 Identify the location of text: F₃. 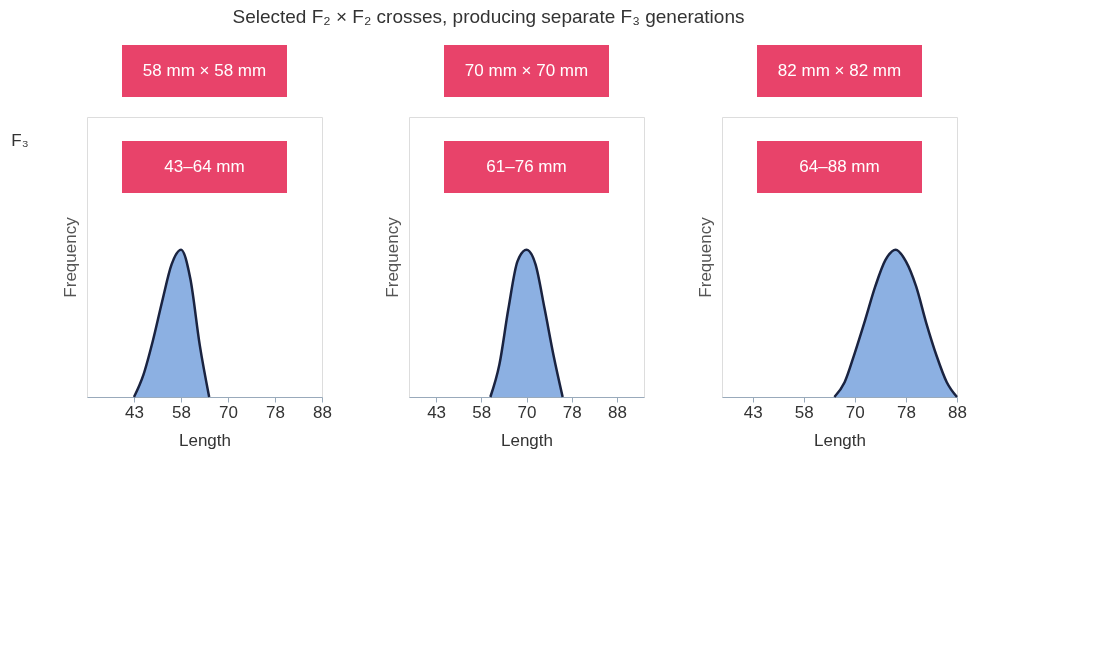
(20, 140).